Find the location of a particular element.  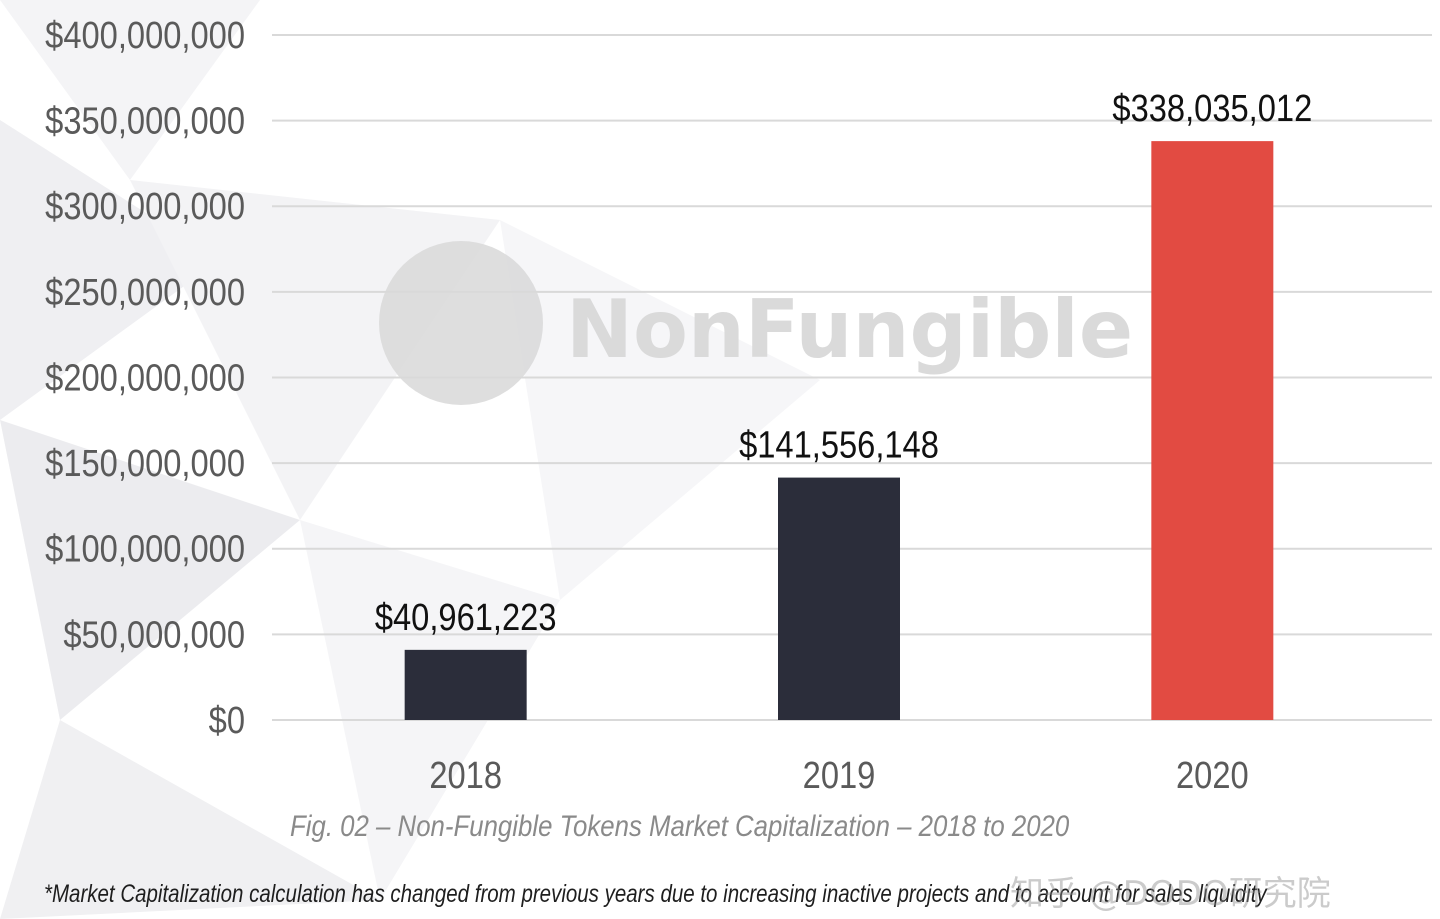

bar-2018 is located at coordinates (465, 684).